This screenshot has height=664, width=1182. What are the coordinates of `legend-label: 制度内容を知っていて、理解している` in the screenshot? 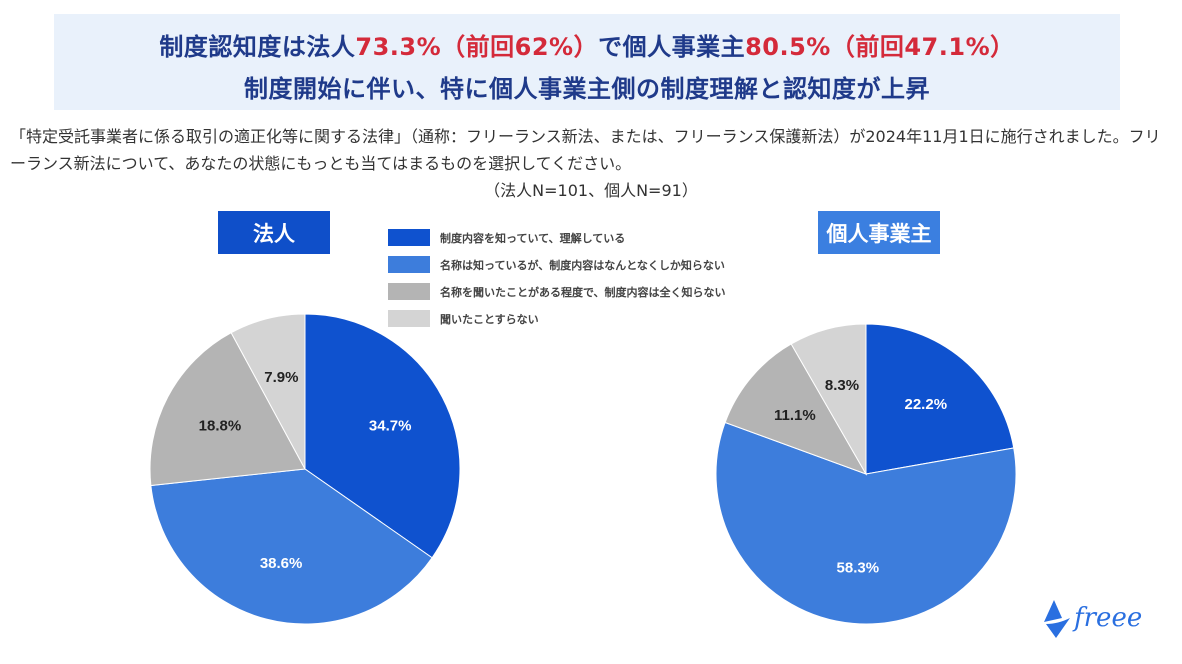 It's located at (533, 238).